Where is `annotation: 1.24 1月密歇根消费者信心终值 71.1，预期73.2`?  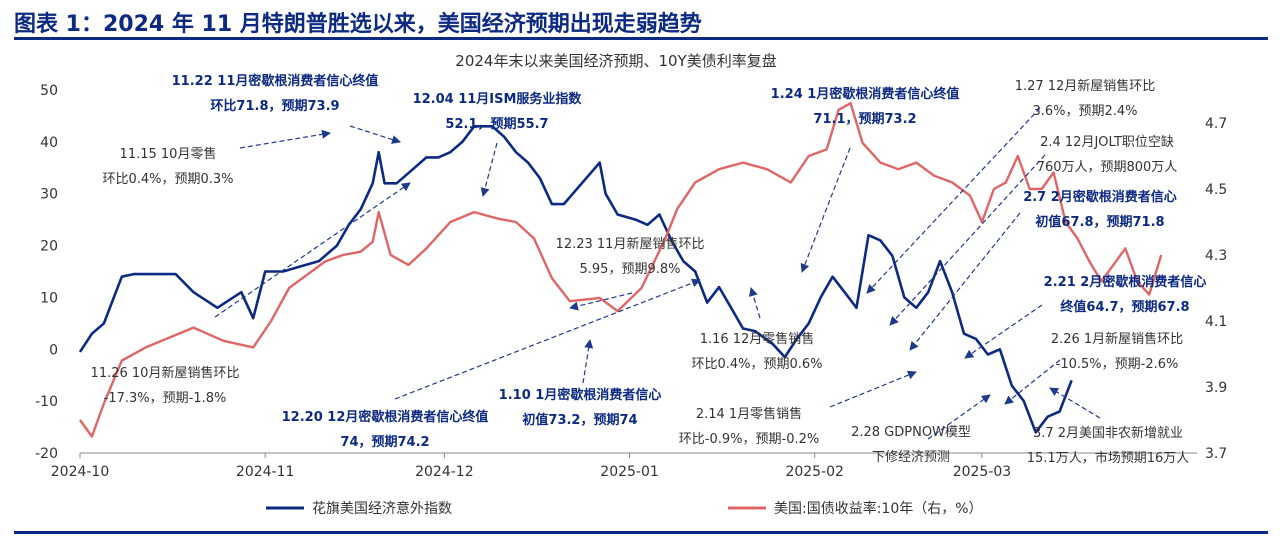 annotation: 1.24 1月密歇根消费者信心终值 71.1，预期73.2 is located at coordinates (865, 179).